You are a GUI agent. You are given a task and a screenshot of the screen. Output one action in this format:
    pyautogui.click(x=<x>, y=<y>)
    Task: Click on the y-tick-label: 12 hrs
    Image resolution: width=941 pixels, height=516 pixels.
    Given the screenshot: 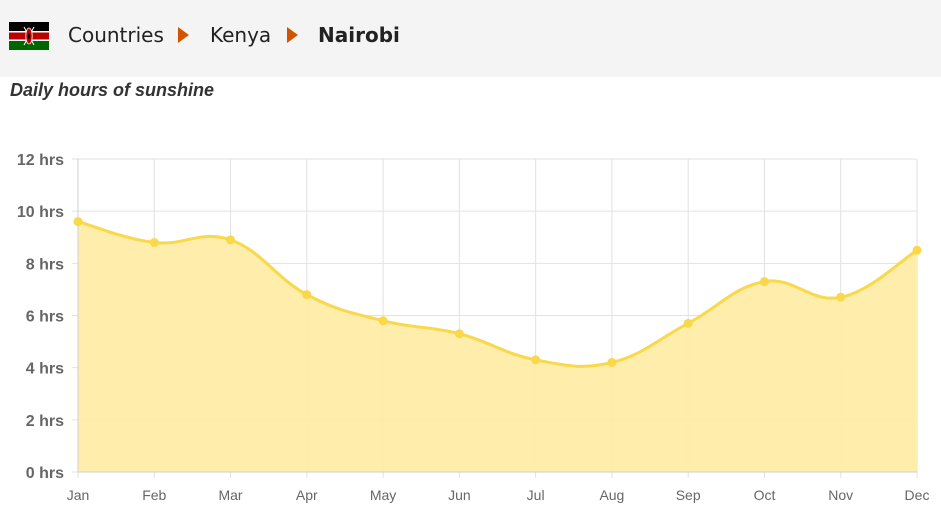 What is the action you would take?
    pyautogui.click(x=40, y=160)
    